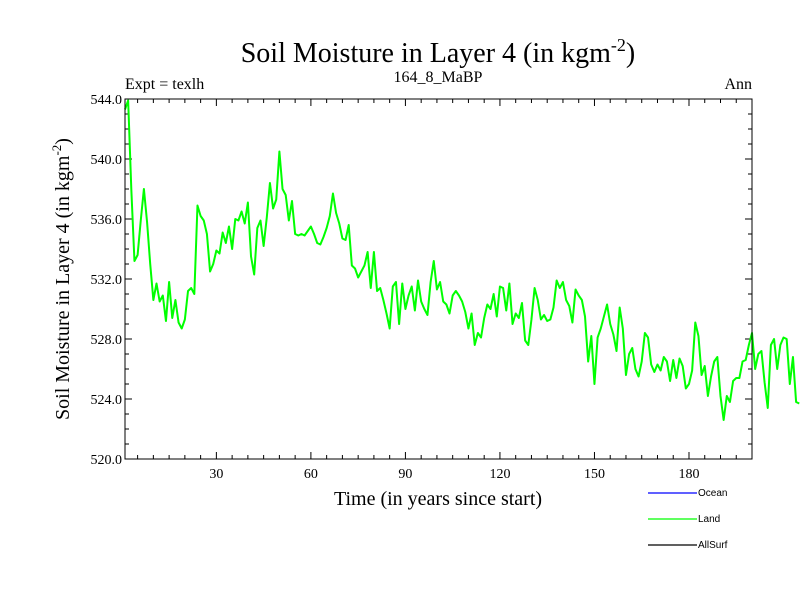 The width and height of the screenshot is (800, 600). What do you see at coordinates (61, 279) in the screenshot?
I see `y-axis-label: Soil Moisture in Layer 4 (in kgm-2)` at bounding box center [61, 279].